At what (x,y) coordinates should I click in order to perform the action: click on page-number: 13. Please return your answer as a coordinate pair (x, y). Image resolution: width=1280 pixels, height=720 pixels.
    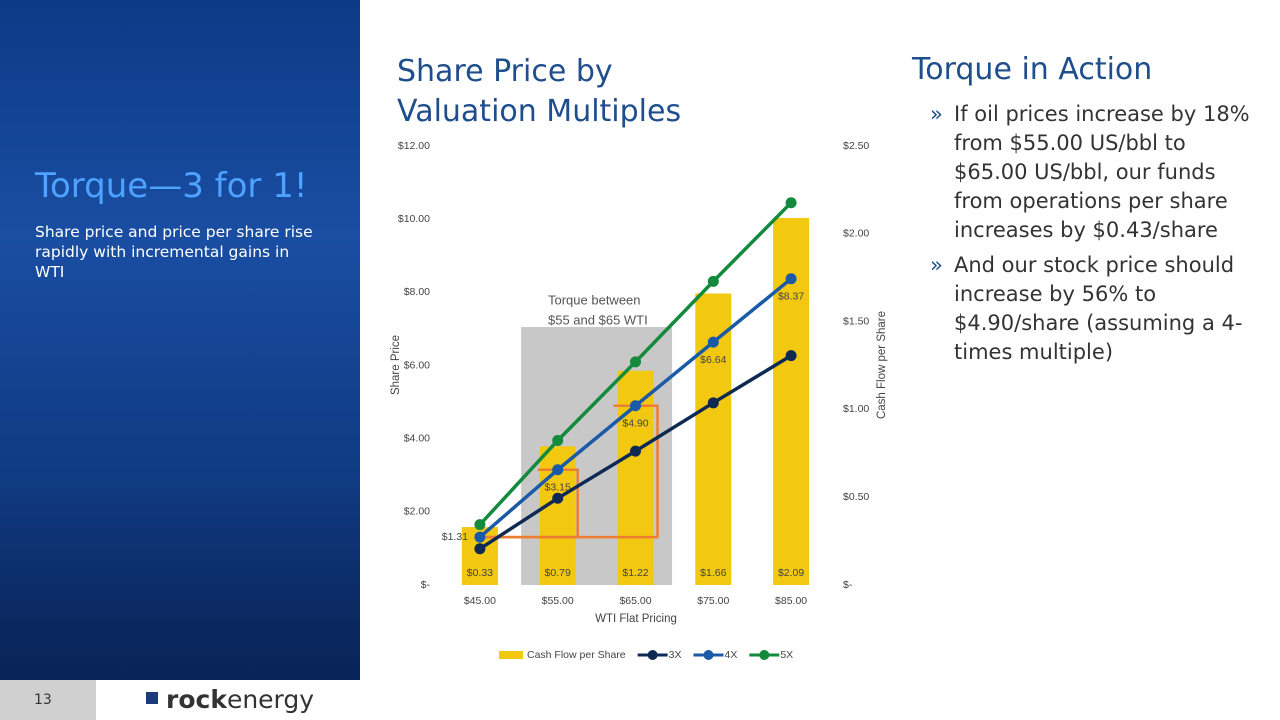
    Looking at the image, I should click on (43, 700).